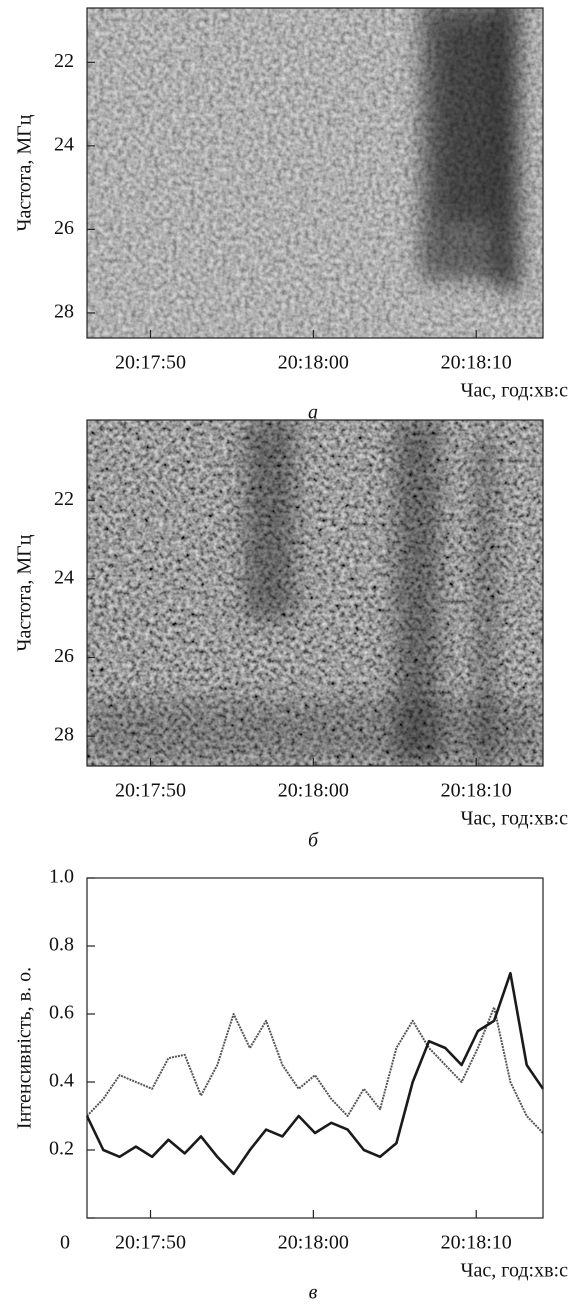 This screenshot has width=574, height=1308. What do you see at coordinates (25, 1048) in the screenshot?
I see `y-axis-label: Інтенсивність, в. о.` at bounding box center [25, 1048].